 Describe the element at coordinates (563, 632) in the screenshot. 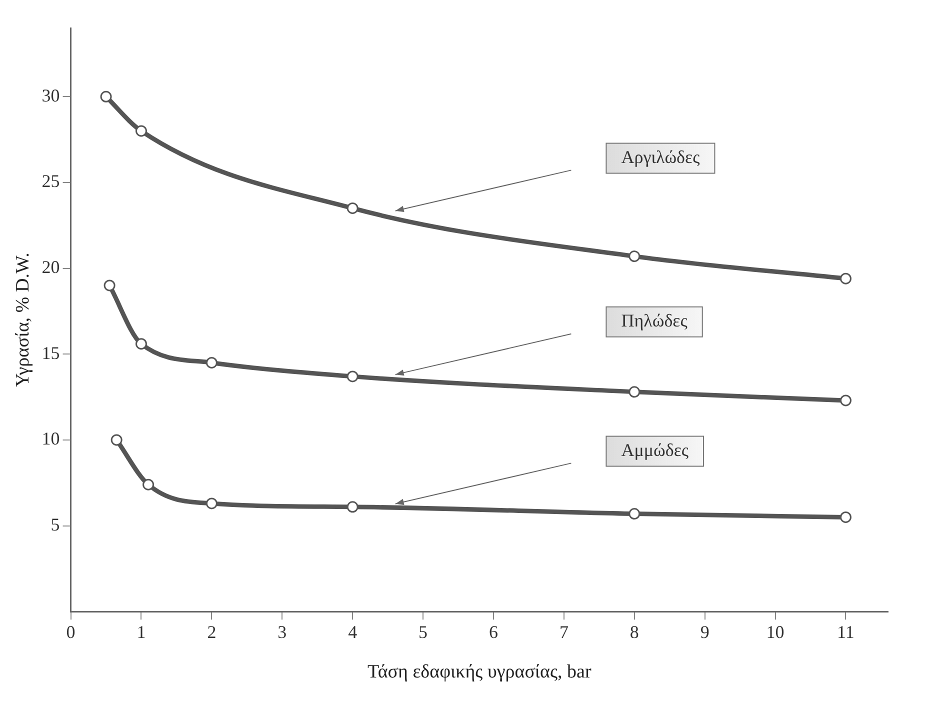

I see `x-tick-label: 7` at that location.